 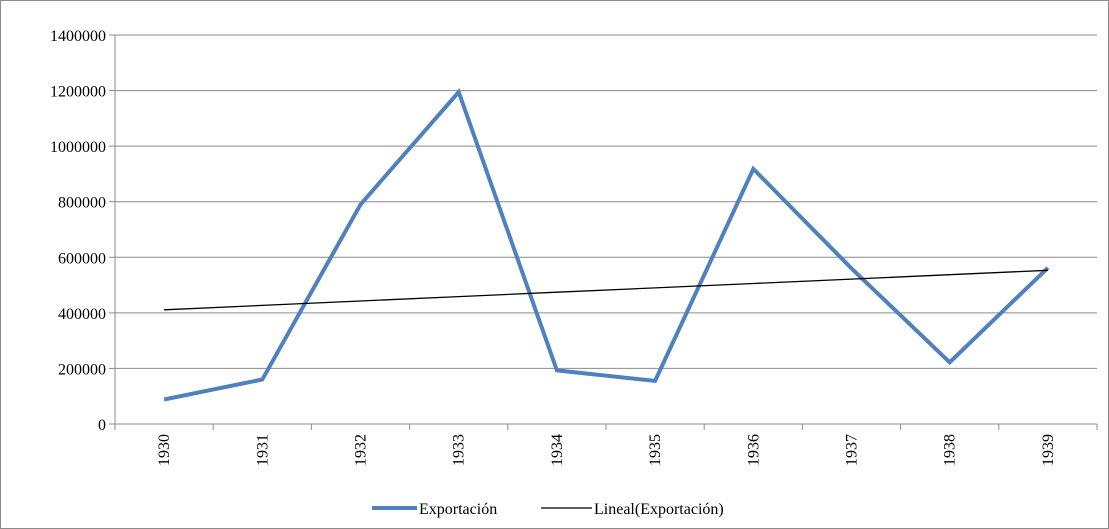 What do you see at coordinates (82, 369) in the screenshot?
I see `y-tick-label: 200000` at bounding box center [82, 369].